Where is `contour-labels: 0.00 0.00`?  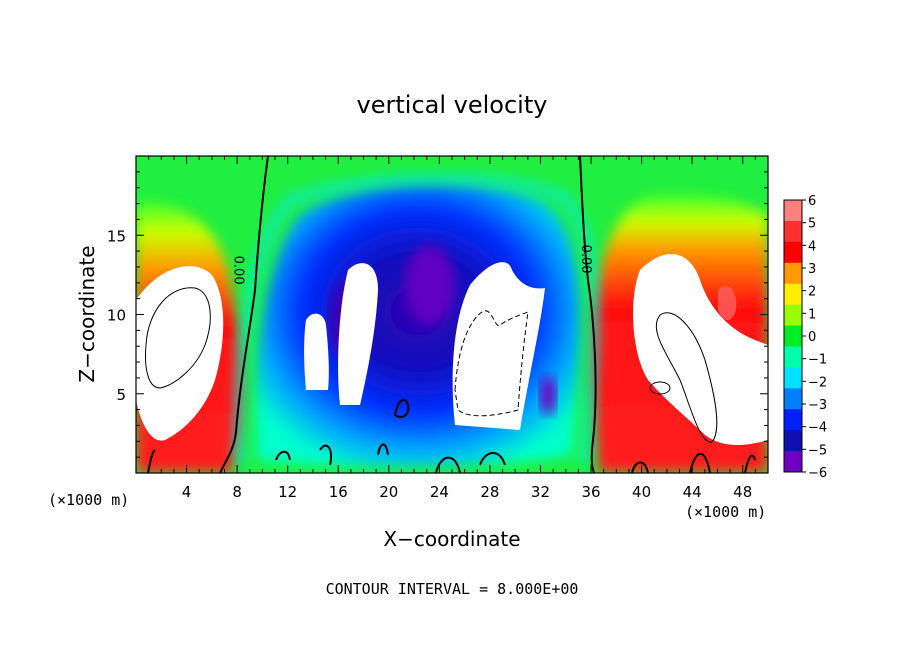
contour-labels: 0.00 0.00 is located at coordinates (412, 265).